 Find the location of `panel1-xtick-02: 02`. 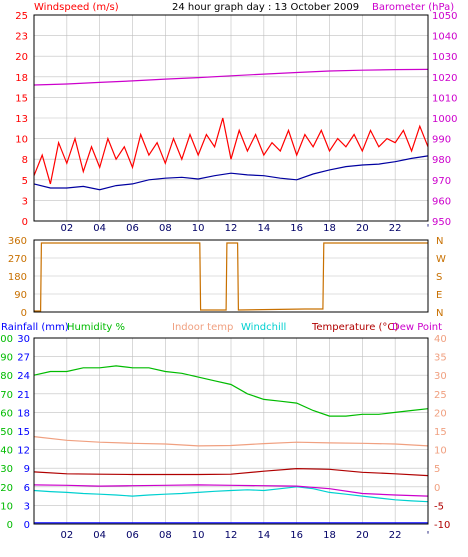

panel1-xtick-02: 02 is located at coordinates (66, 228).